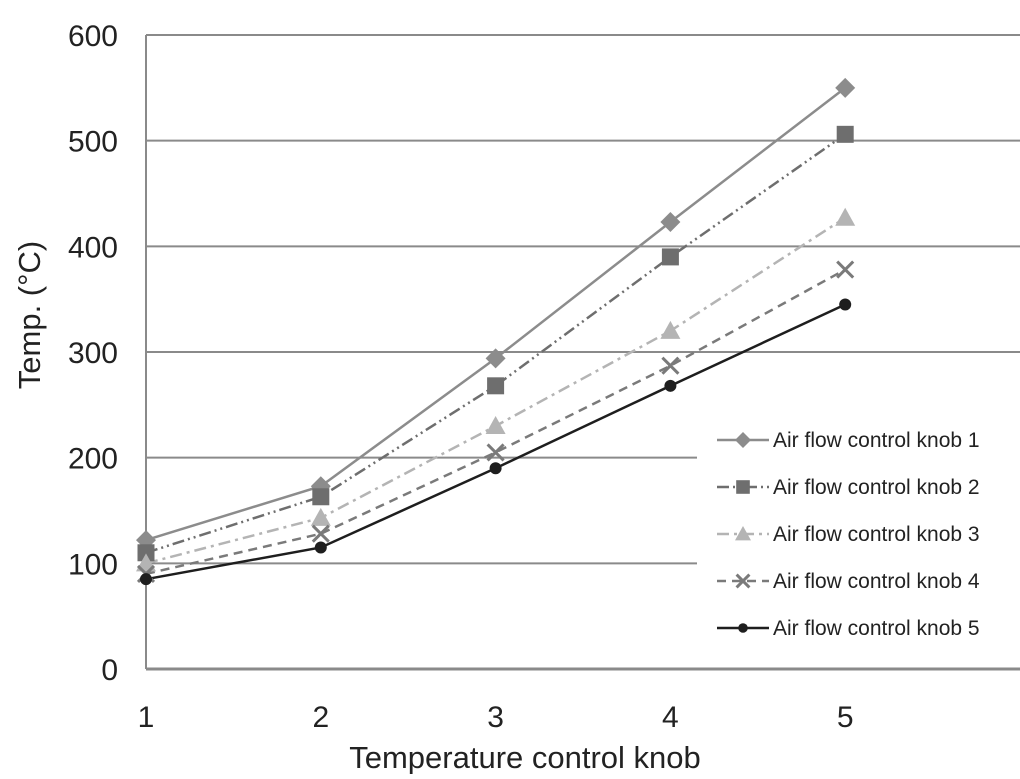 The width and height of the screenshot is (1020, 779). I want to click on data-point-s3-x3, so click(495, 424).